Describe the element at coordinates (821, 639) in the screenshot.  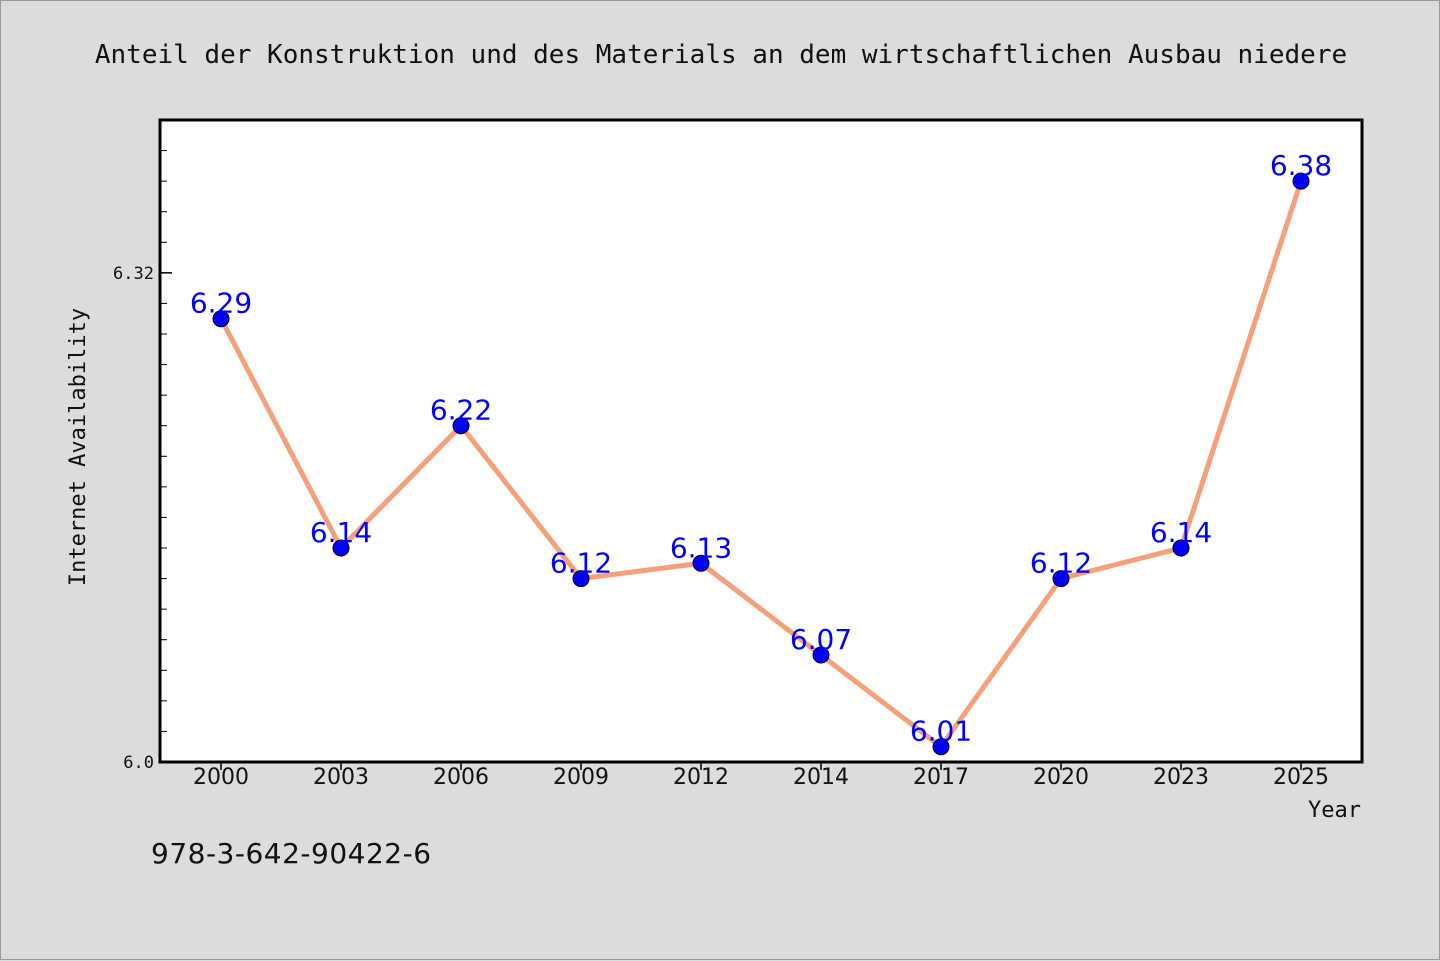
I see `data-label: 6.07` at that location.